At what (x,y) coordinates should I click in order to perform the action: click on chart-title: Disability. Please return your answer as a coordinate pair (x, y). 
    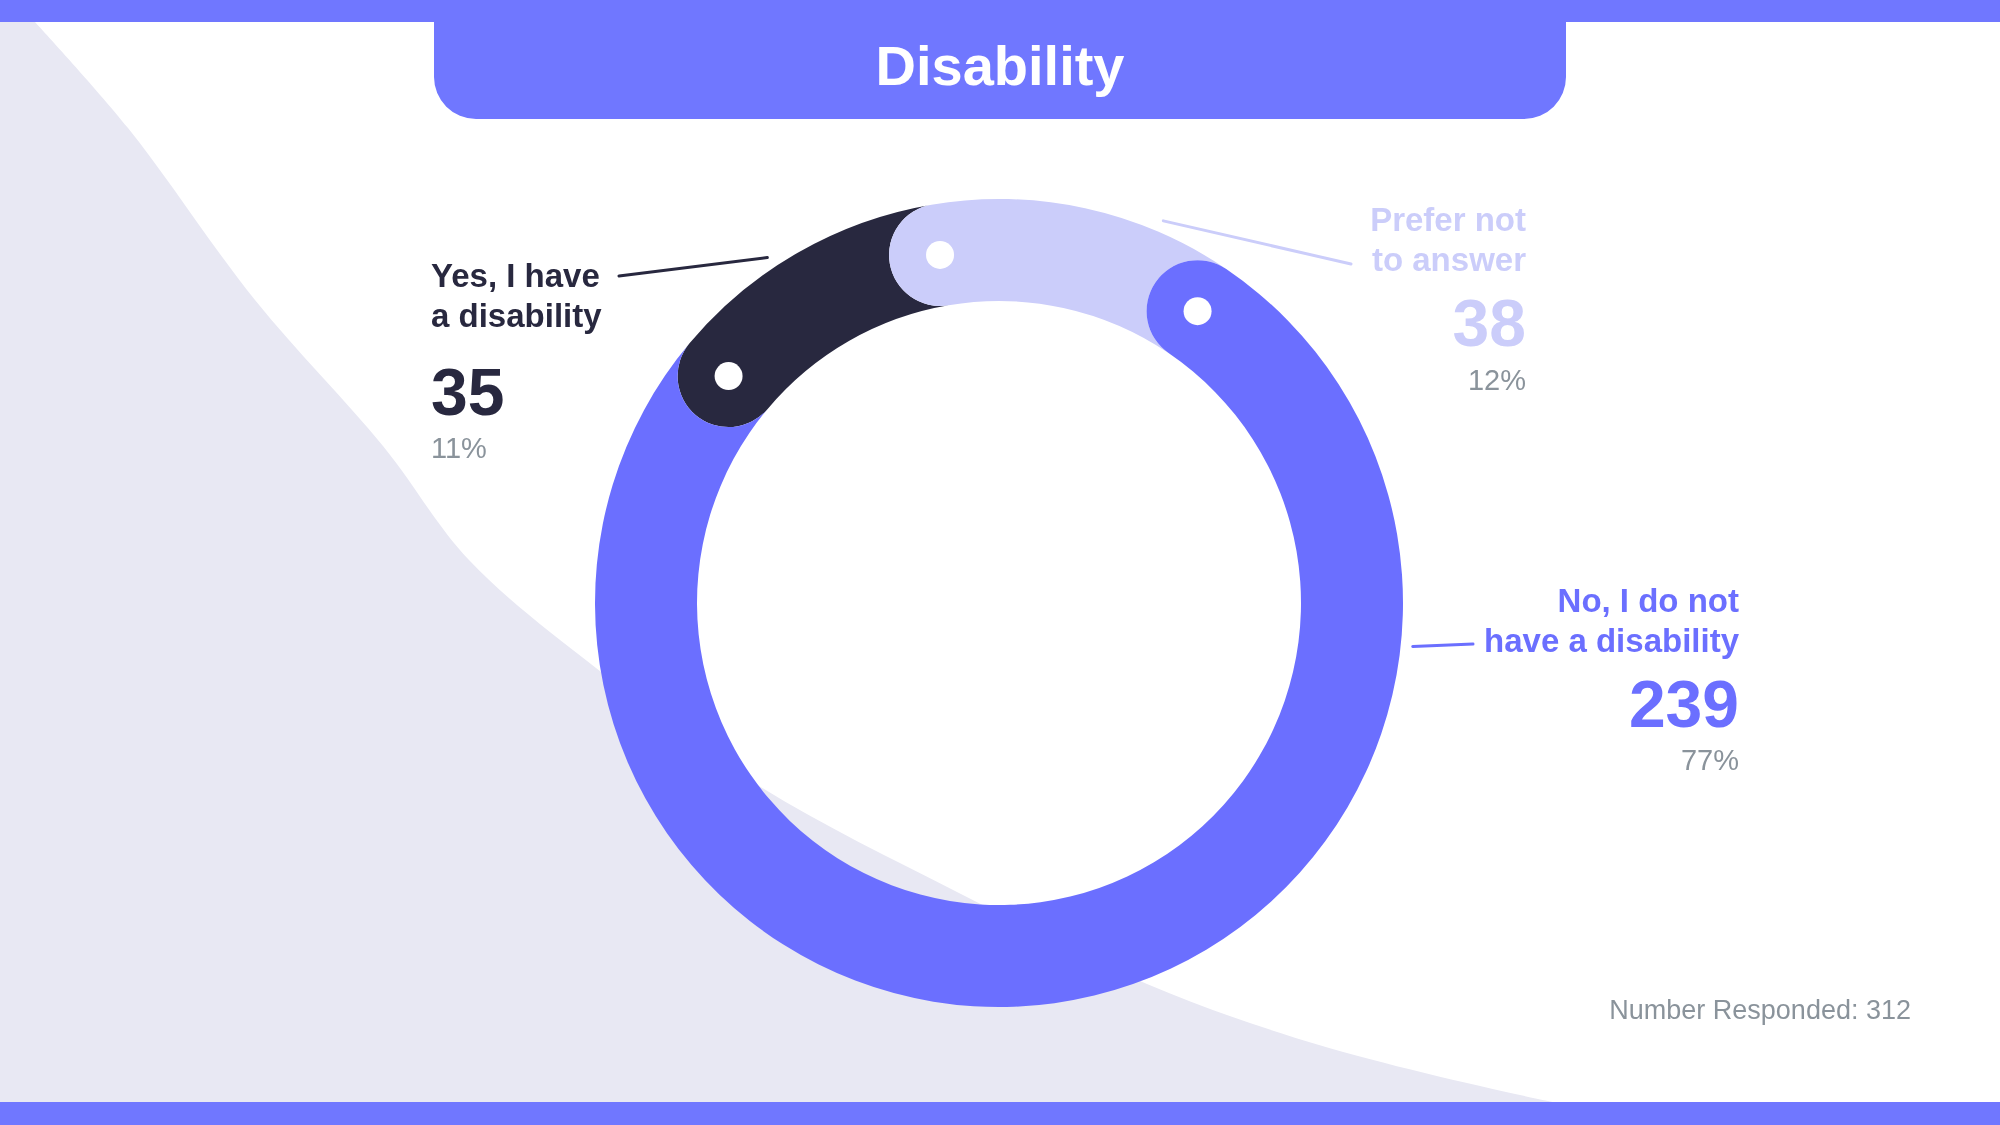
    Looking at the image, I should click on (1000, 65).